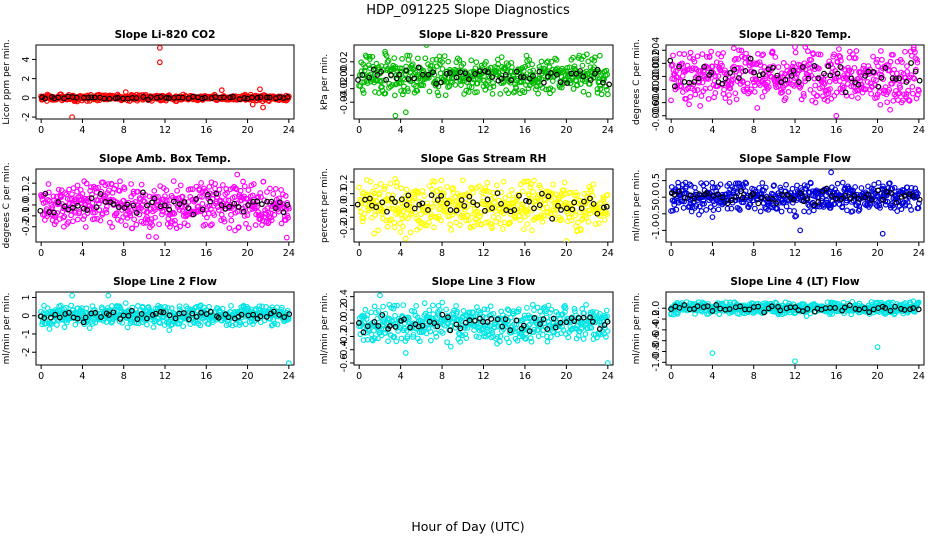  I want to click on x-tick-label: 0, so click(41, 130).